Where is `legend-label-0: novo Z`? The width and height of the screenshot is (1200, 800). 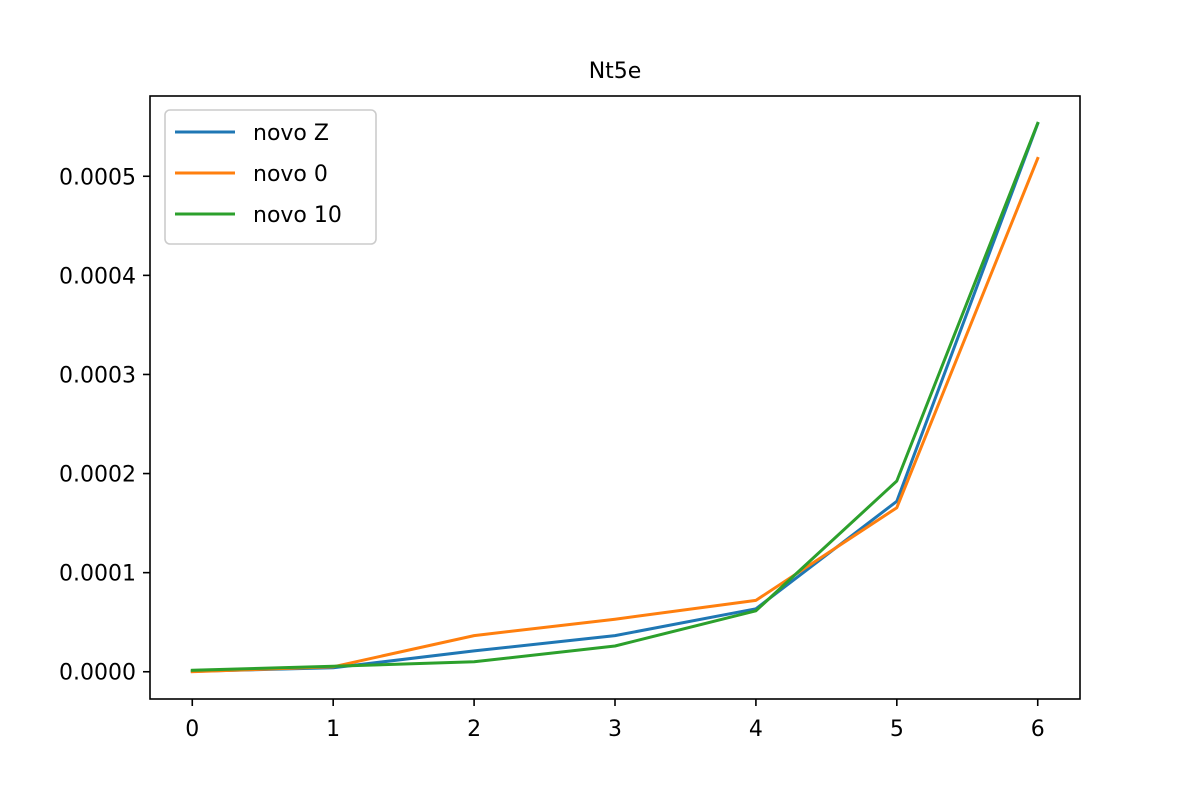
legend-label-0: novo Z is located at coordinates (291, 133).